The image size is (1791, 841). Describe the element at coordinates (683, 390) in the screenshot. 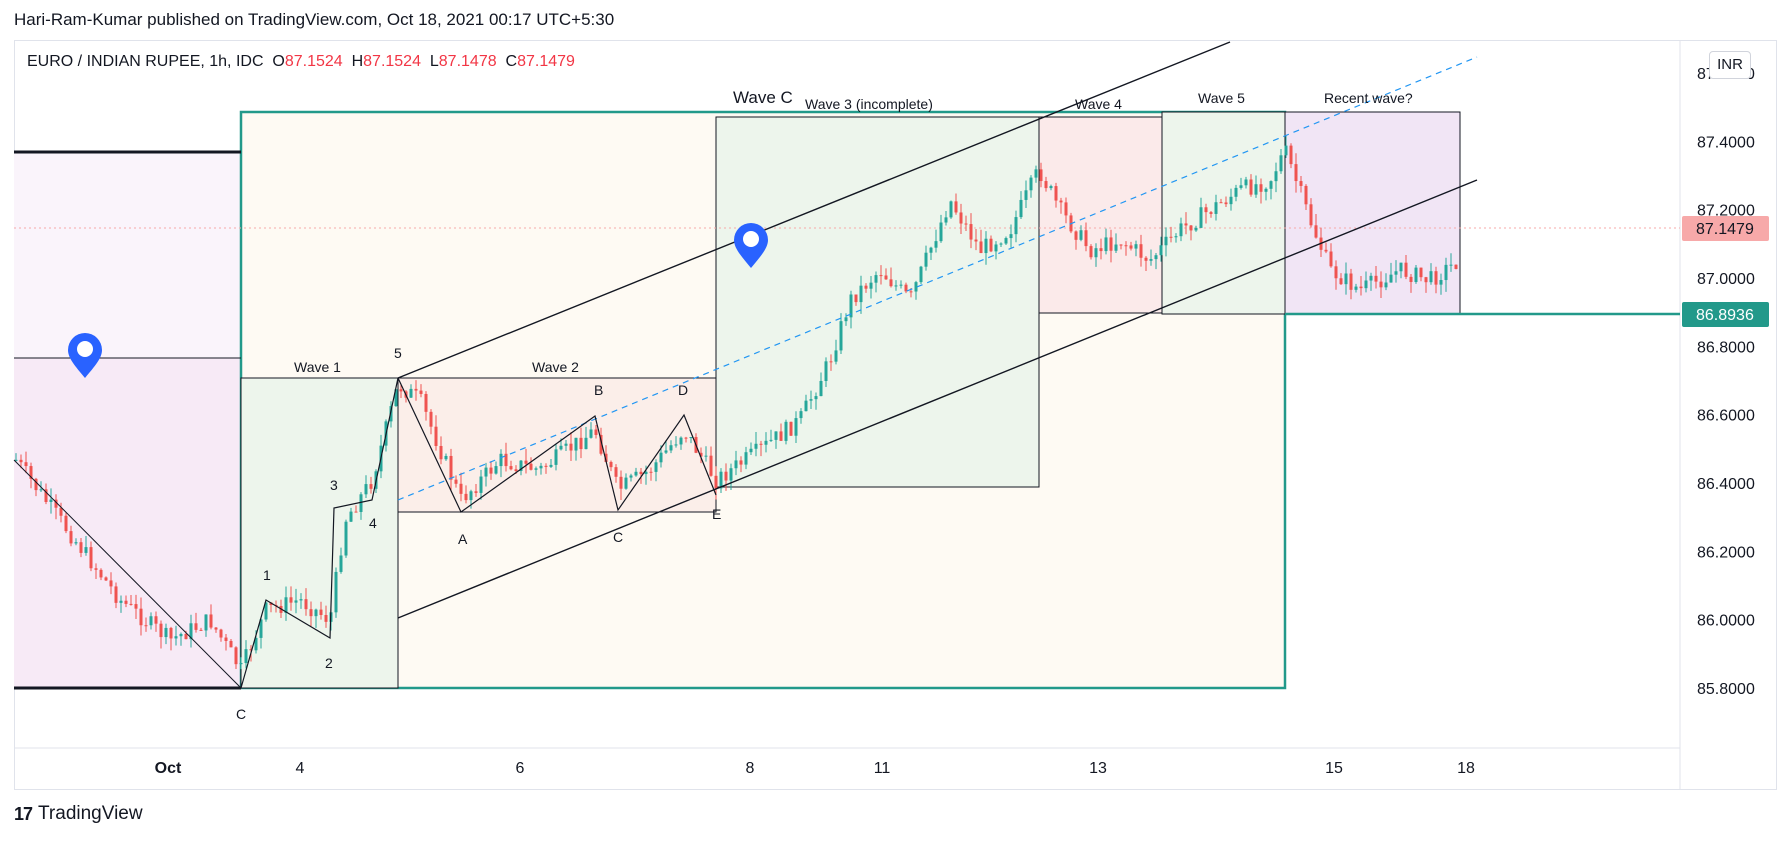

I see `point-label-d: D` at that location.